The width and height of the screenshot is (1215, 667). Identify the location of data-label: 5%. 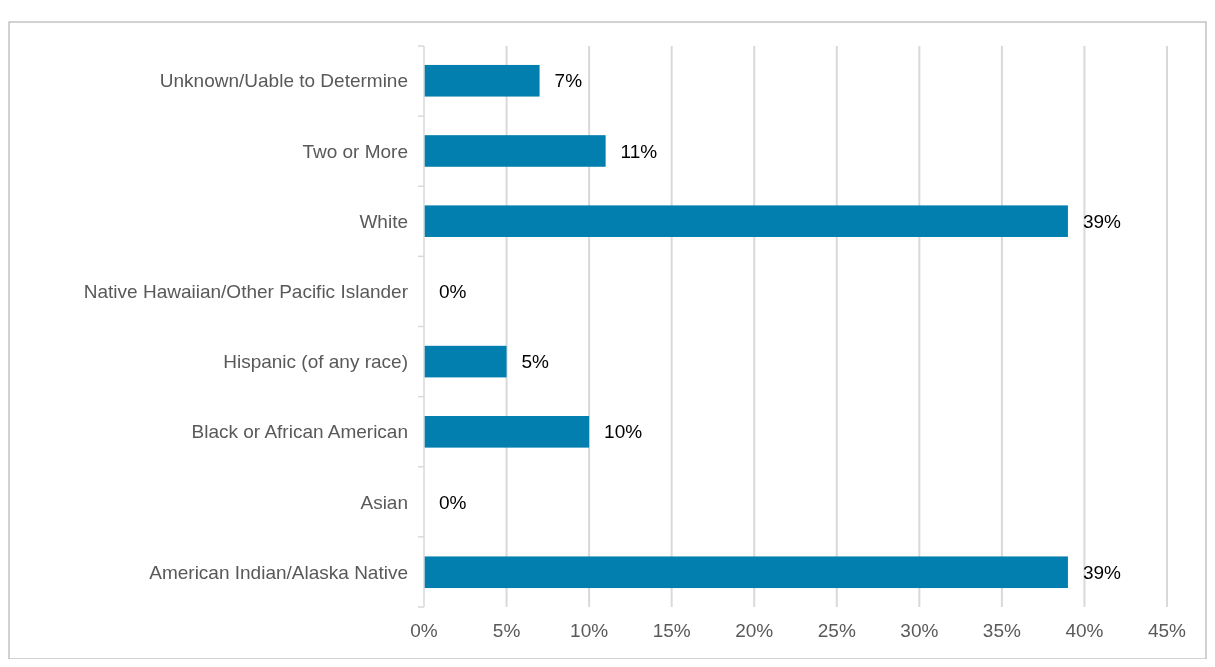
(535, 362).